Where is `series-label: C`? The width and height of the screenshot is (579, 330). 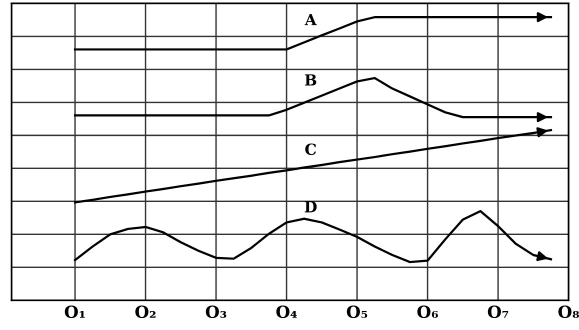
series-label: C is located at coordinates (310, 150).